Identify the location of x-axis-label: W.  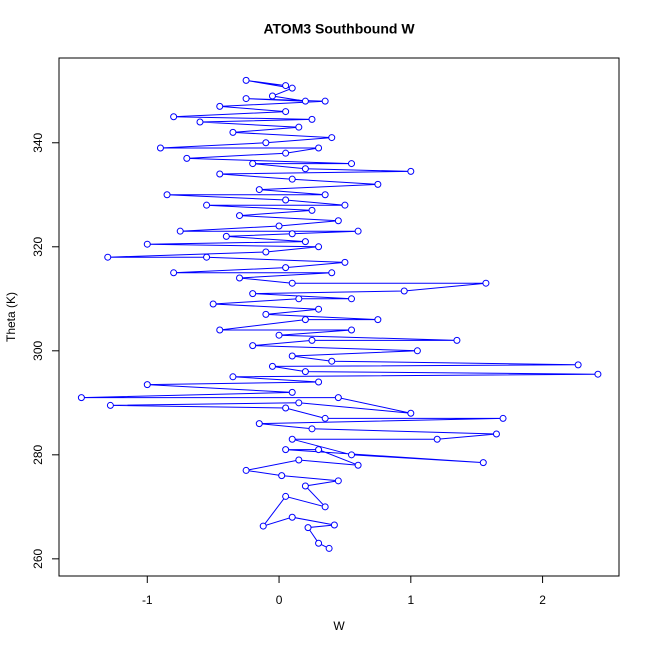
(339, 626).